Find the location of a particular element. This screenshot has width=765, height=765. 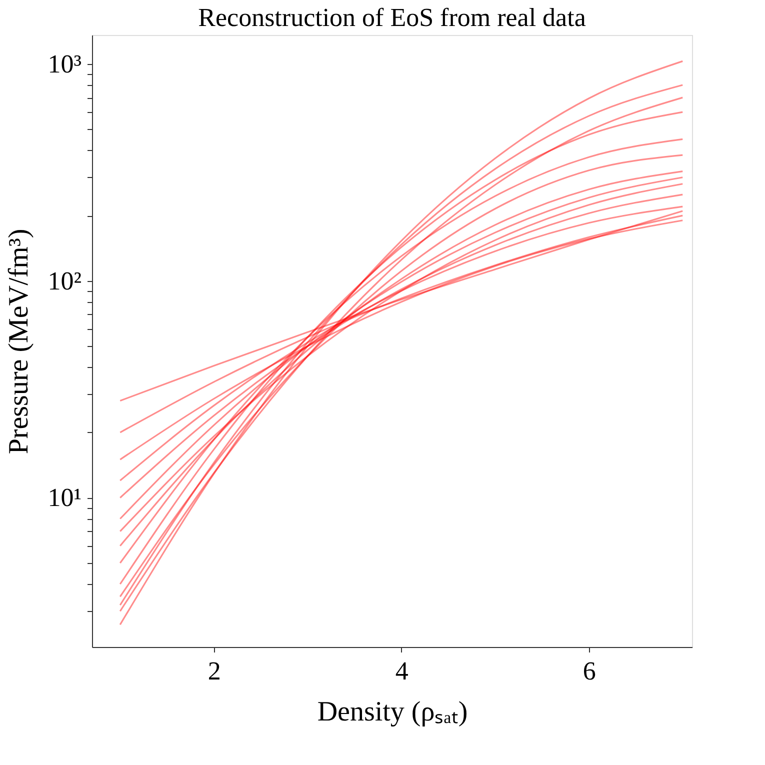

x-tick-label: 4 is located at coordinates (401, 671).